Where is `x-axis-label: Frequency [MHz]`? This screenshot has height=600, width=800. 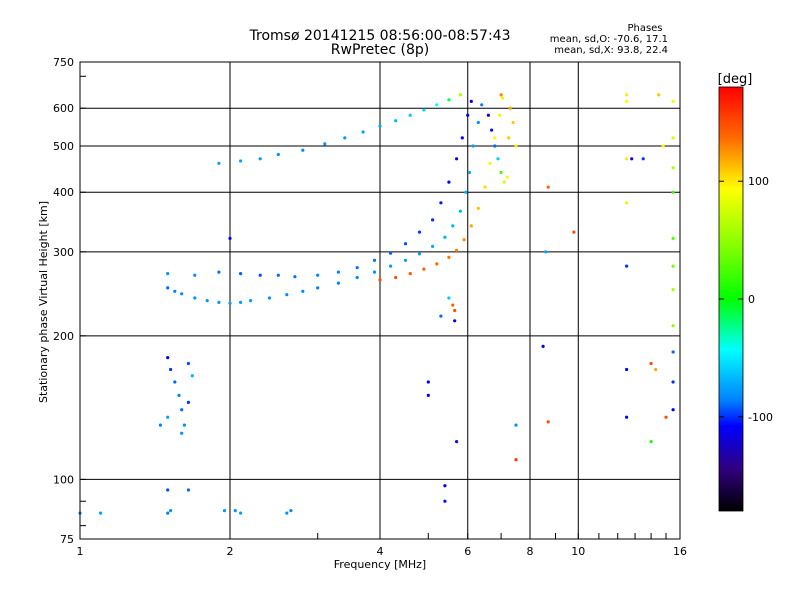
x-axis-label: Frequency [MHz] is located at coordinates (380, 564).